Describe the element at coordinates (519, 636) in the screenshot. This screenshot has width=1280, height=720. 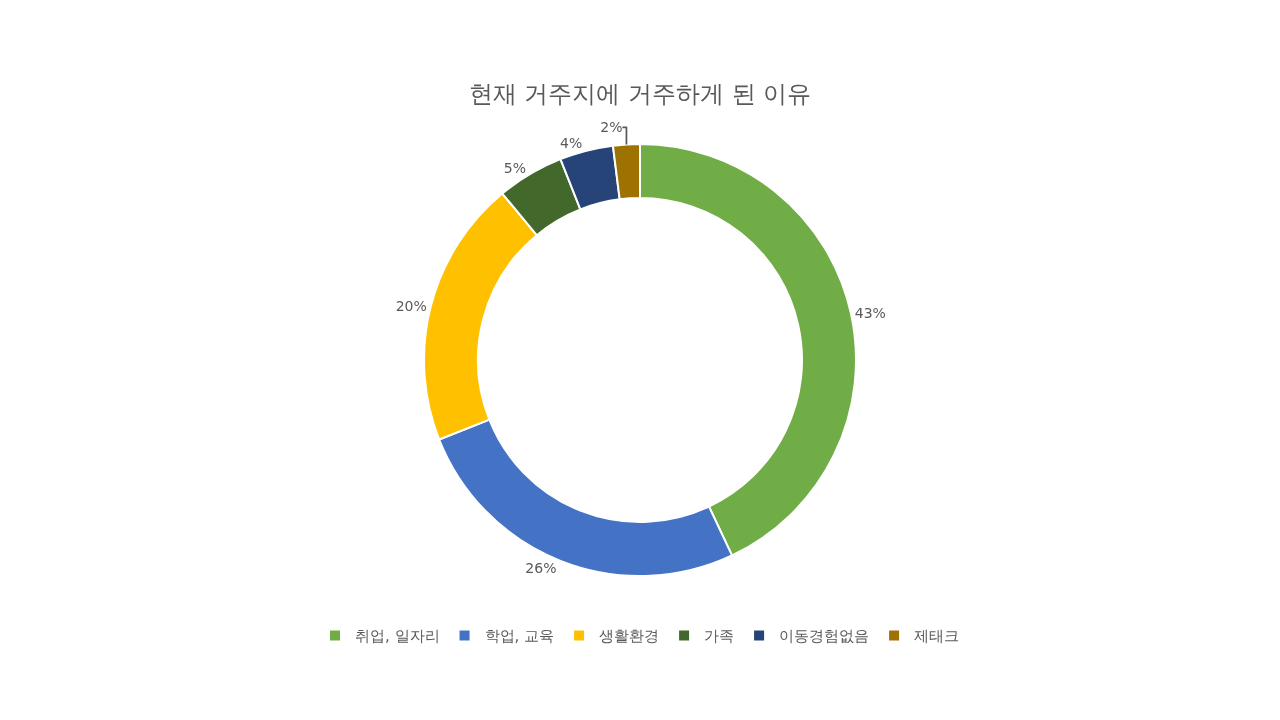
I see `legend-label: 학업, 교육` at that location.